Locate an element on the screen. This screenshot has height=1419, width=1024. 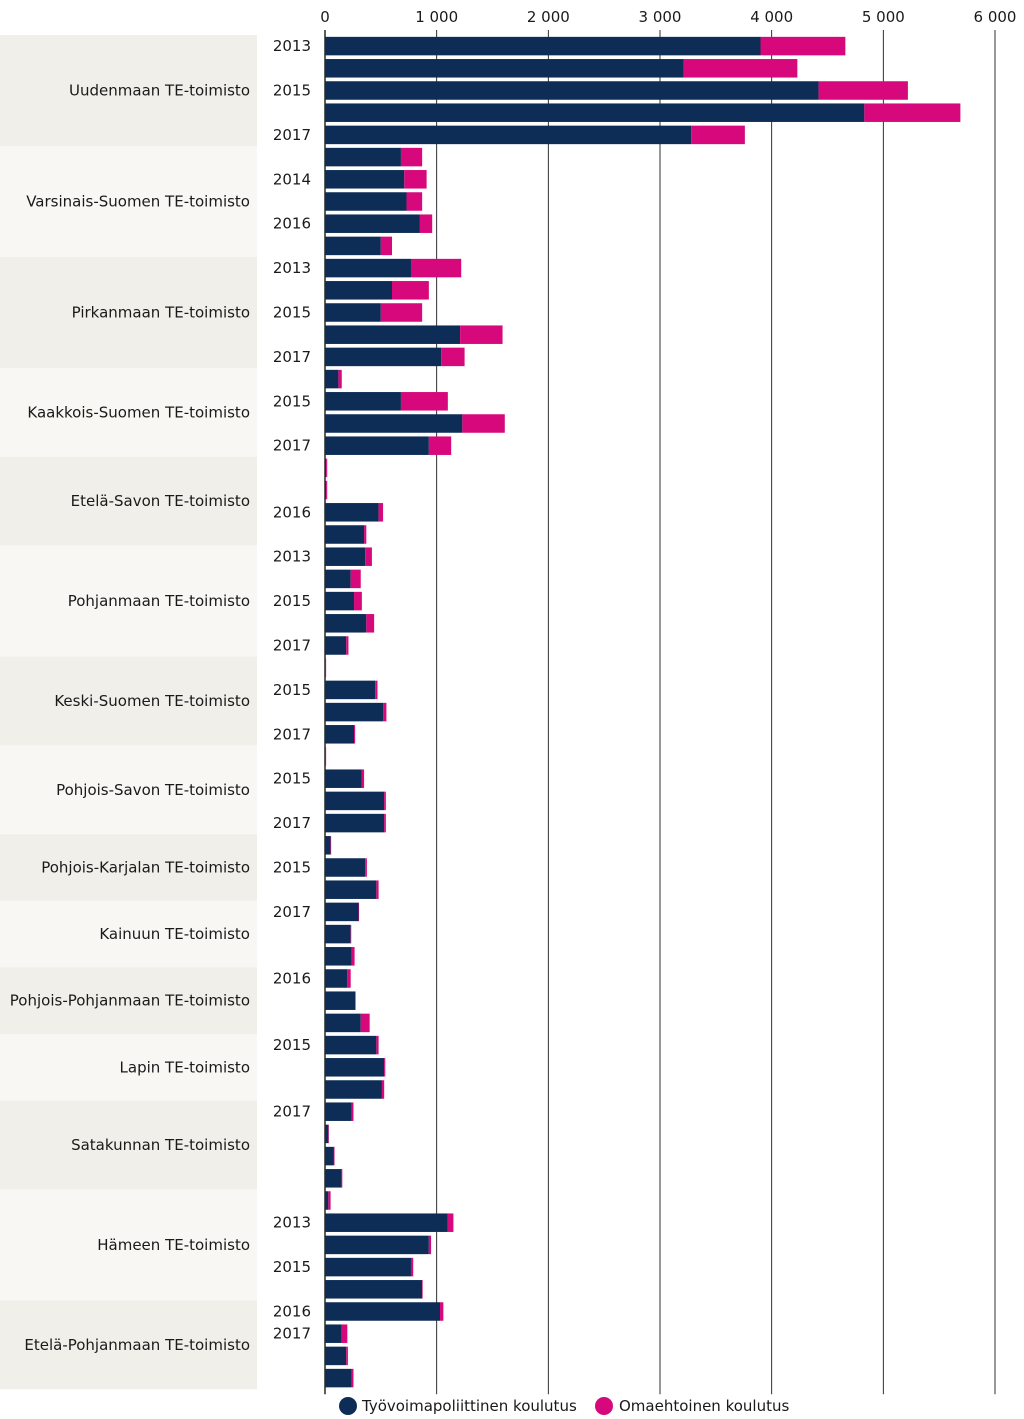
x-tick-label: 3 000 is located at coordinates (660, 17).